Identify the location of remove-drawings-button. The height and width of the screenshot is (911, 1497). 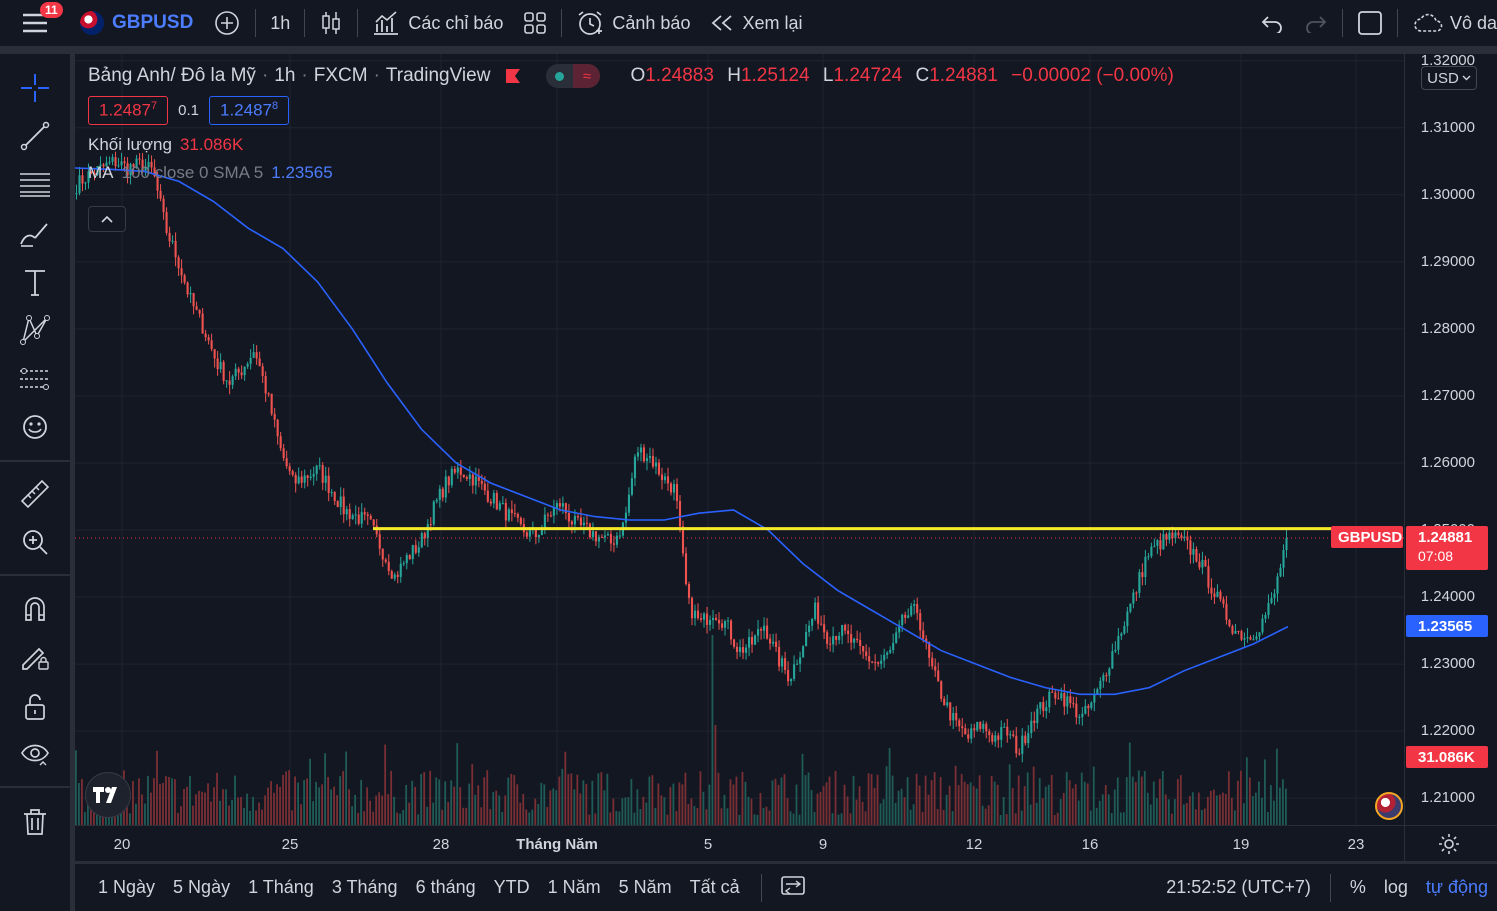
(35, 822).